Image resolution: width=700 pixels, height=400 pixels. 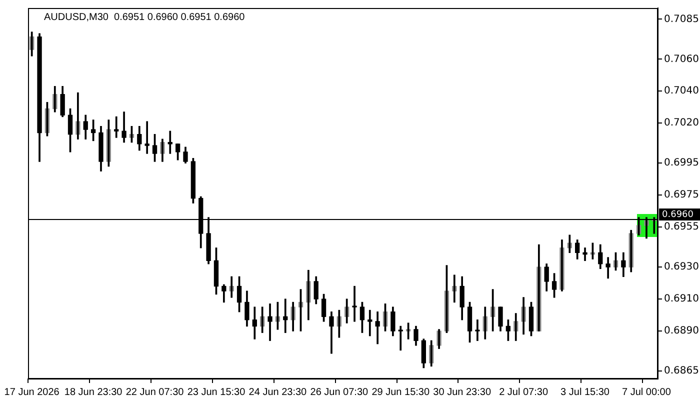 I want to click on x-tick-label: 7 Jul 00:00, so click(x=647, y=392).